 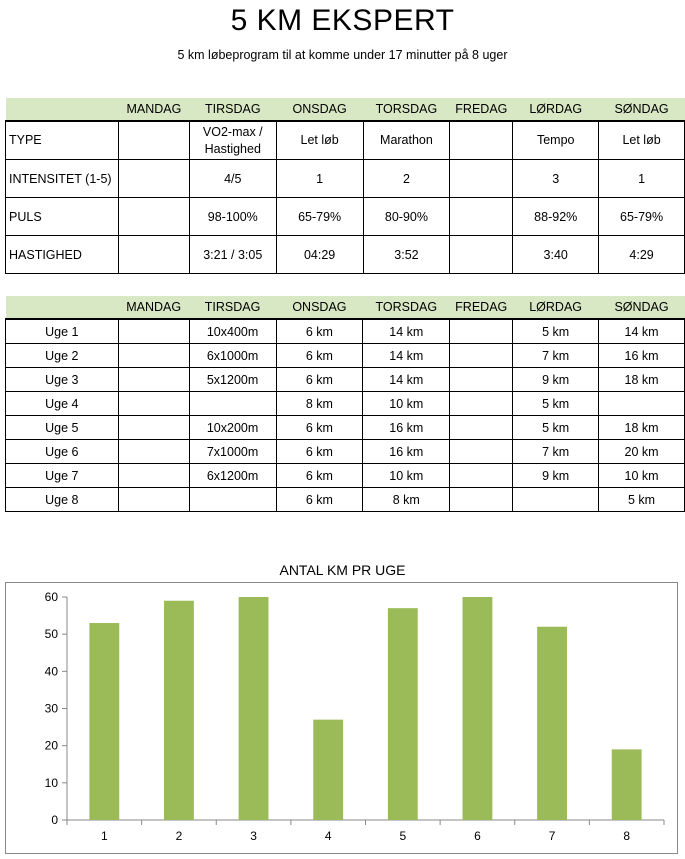 I want to click on header-corner, so click(x=62, y=109).